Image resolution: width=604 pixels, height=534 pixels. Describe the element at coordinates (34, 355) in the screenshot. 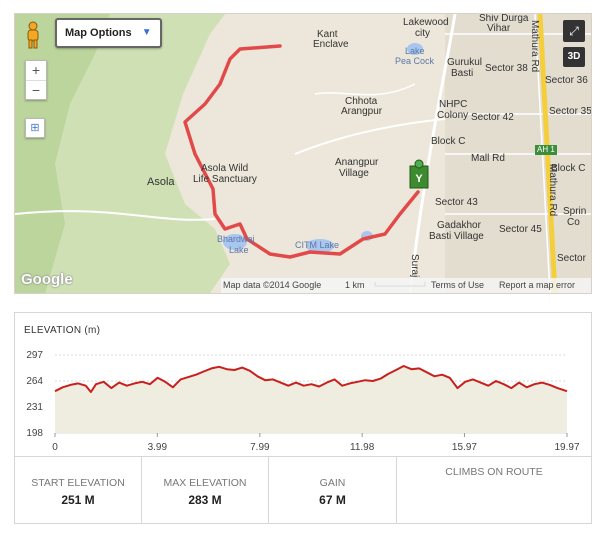

I see `y-tick-label: 297` at that location.